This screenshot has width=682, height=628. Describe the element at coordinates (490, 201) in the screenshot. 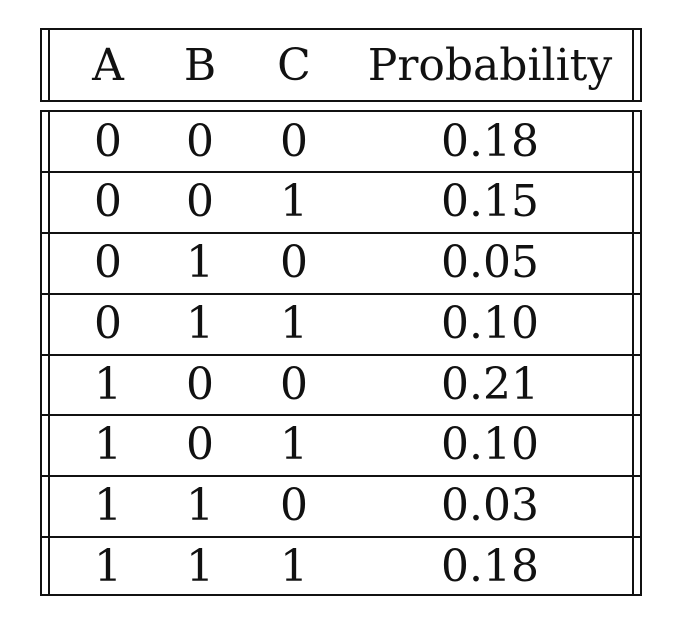

I see `cell-probability: 0.15` at that location.